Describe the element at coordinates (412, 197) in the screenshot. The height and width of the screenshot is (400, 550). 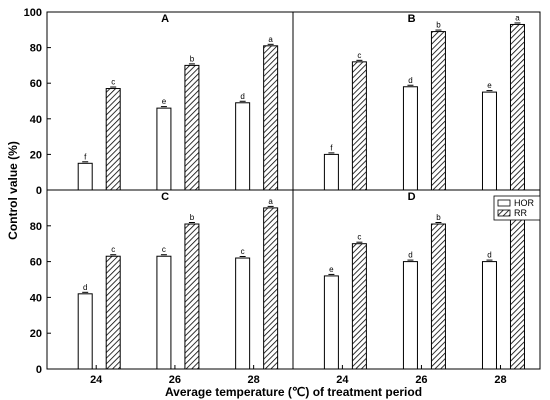
I see `panel-label-d: D` at that location.